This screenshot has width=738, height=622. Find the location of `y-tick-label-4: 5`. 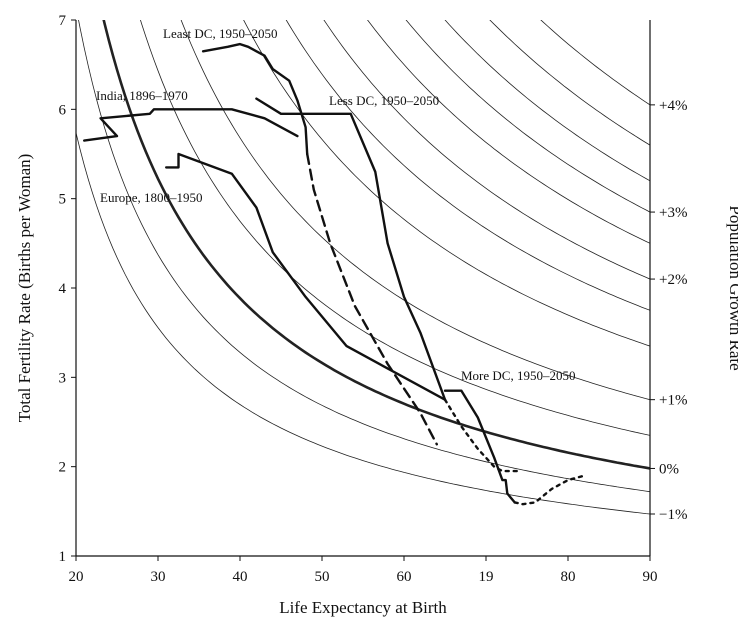

y-tick-label-4: 5 is located at coordinates (63, 200).